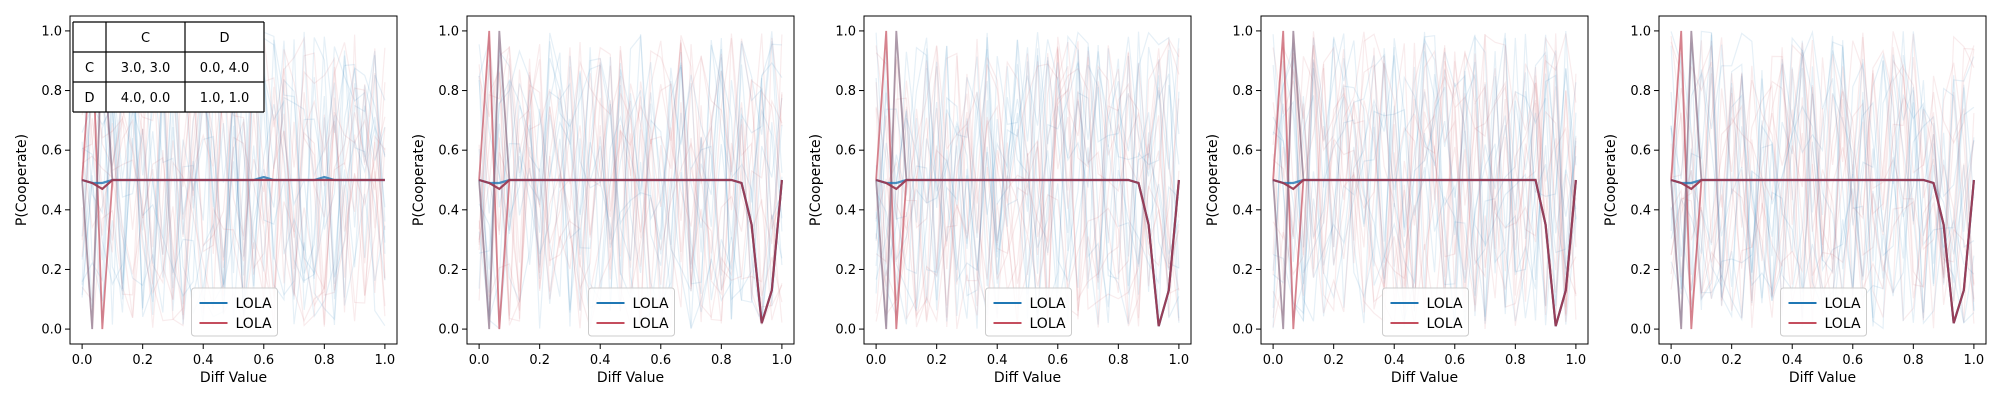 The height and width of the screenshot is (404, 2000). Describe the element at coordinates (168, 67) in the screenshot. I see `payoff-table-bg` at that location.